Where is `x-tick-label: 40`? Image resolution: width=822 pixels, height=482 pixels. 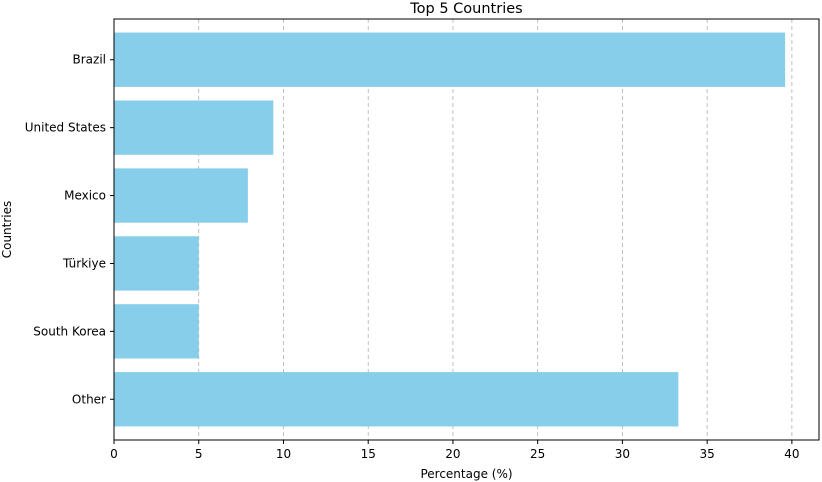
x-tick-label: 40 is located at coordinates (791, 454).